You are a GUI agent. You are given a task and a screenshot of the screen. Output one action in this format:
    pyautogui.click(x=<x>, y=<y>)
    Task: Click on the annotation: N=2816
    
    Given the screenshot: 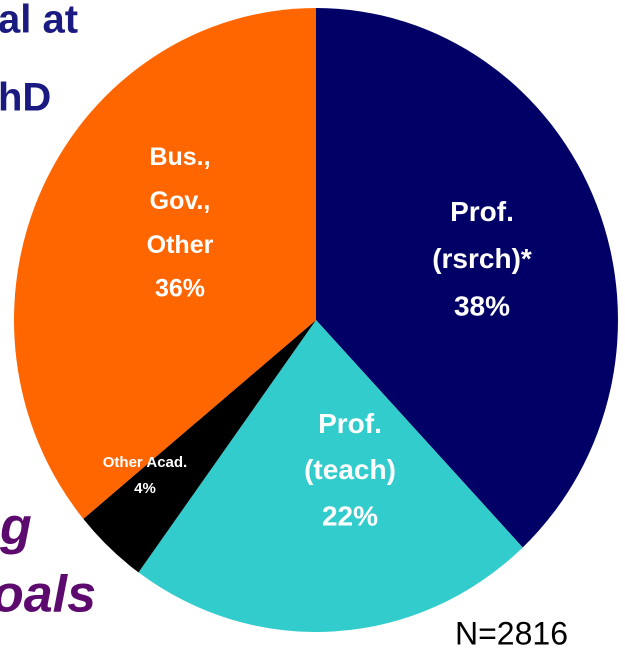 What is the action you would take?
    pyautogui.click(x=511, y=633)
    